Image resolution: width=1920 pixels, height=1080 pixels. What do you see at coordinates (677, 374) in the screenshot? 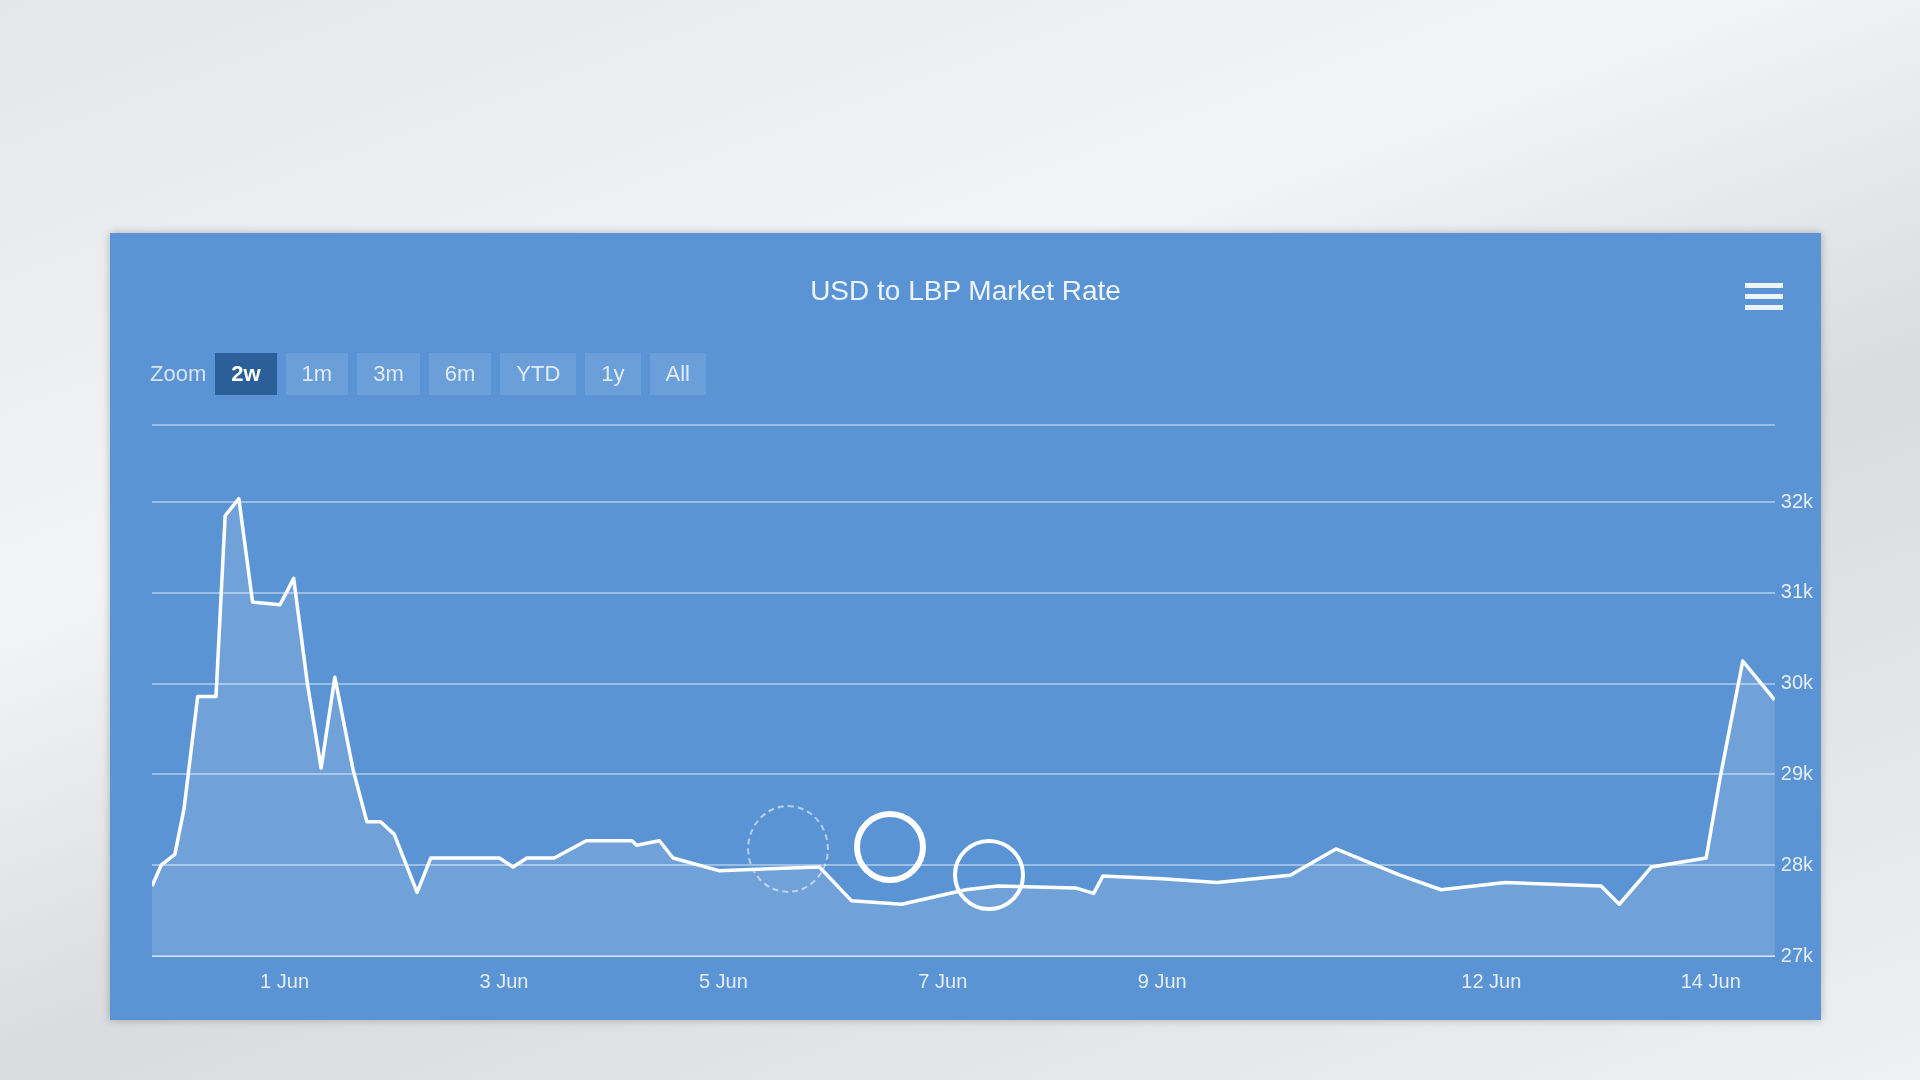
I see `text: All` at bounding box center [677, 374].